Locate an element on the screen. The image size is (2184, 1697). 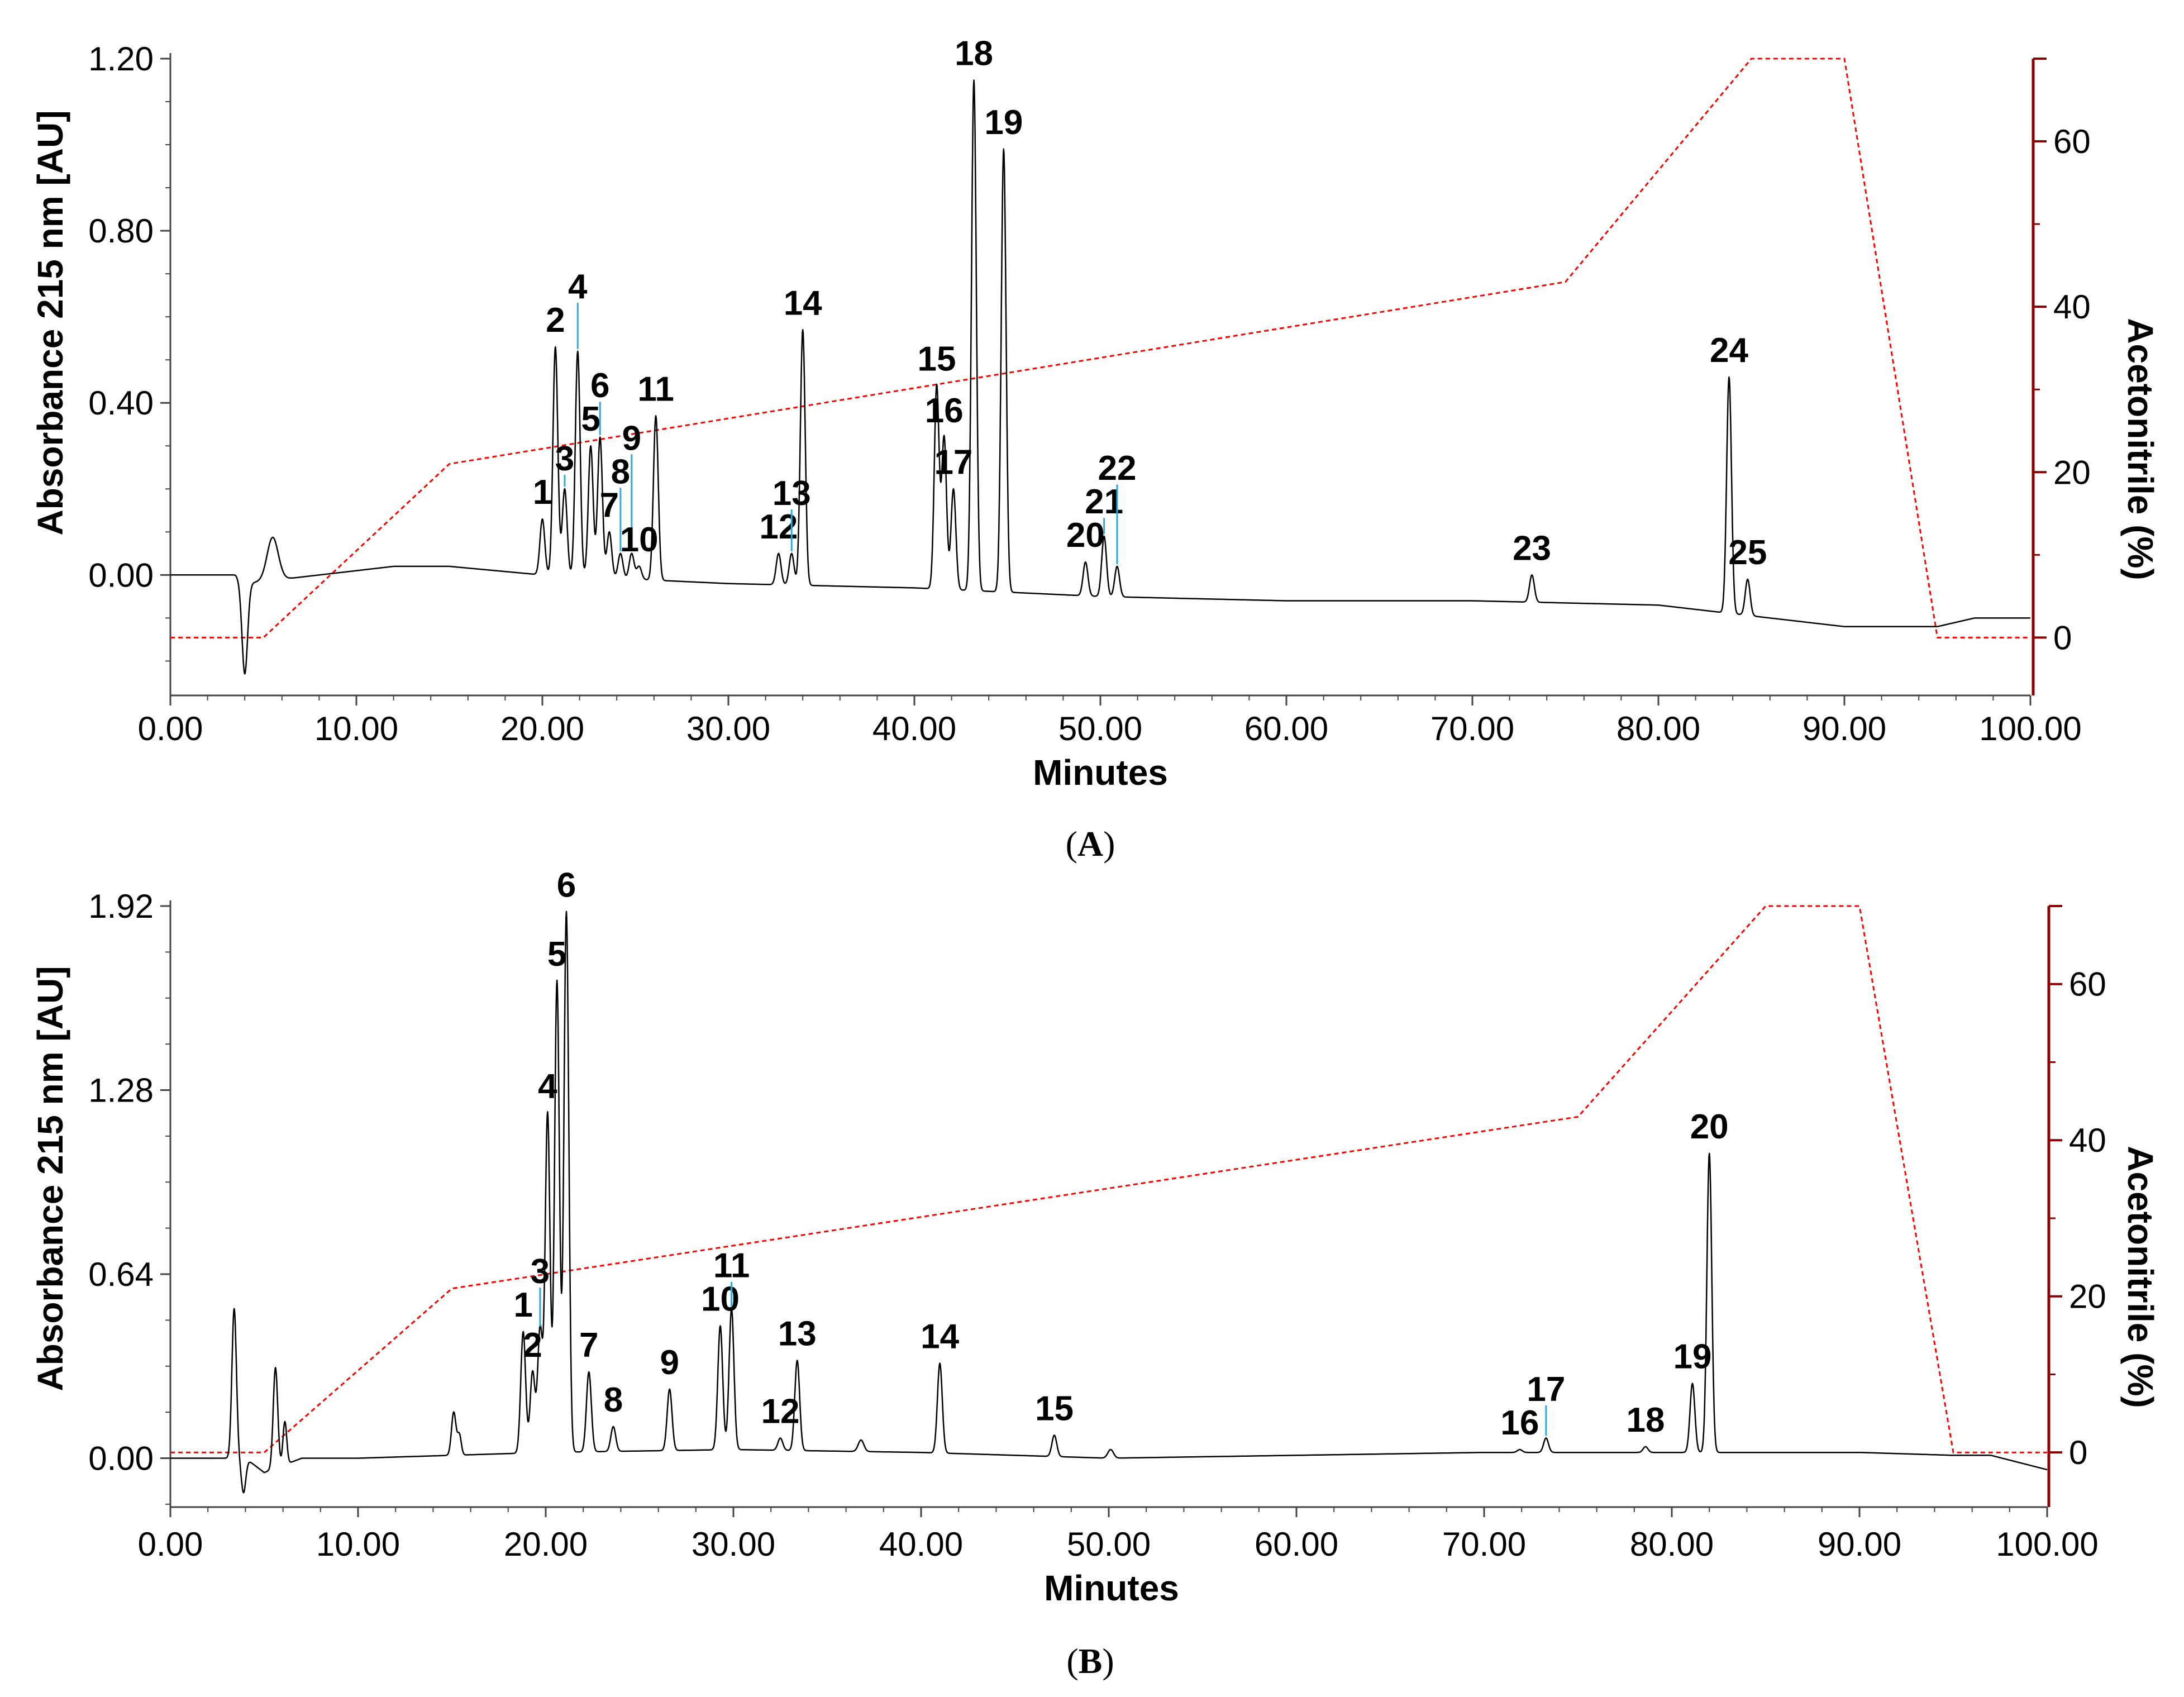
y-tick-label: 1.92 is located at coordinates (121, 906).